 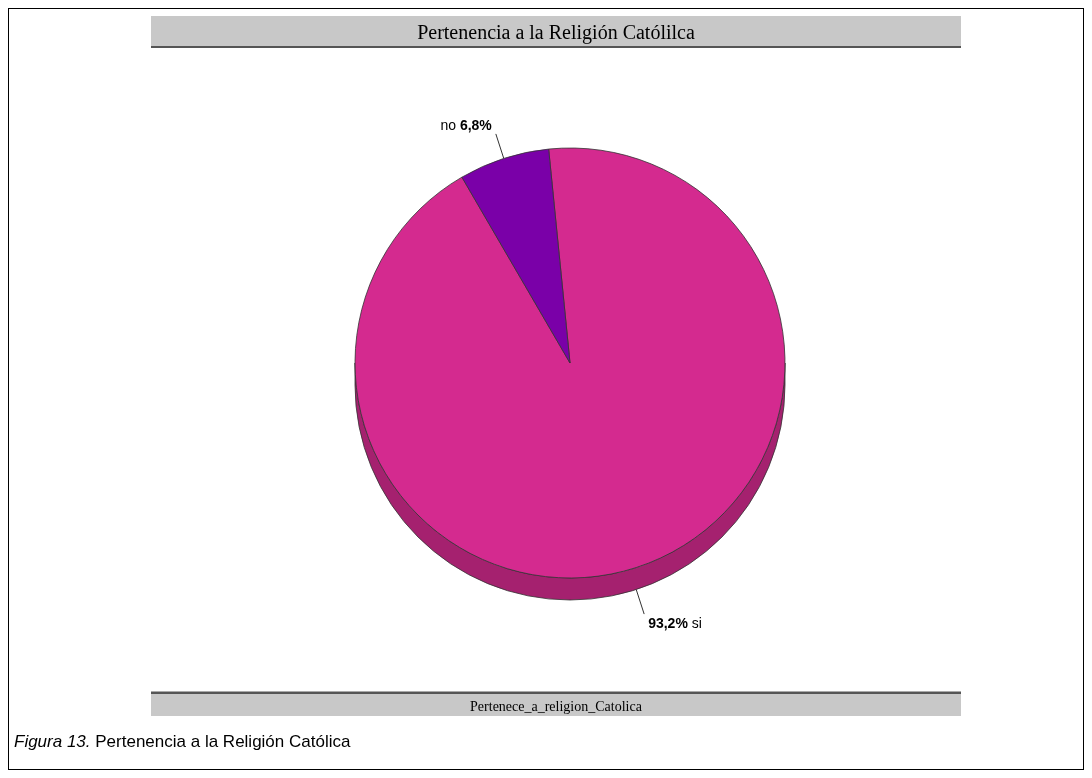 What do you see at coordinates (694, 623) in the screenshot?
I see `slice-label: si` at bounding box center [694, 623].